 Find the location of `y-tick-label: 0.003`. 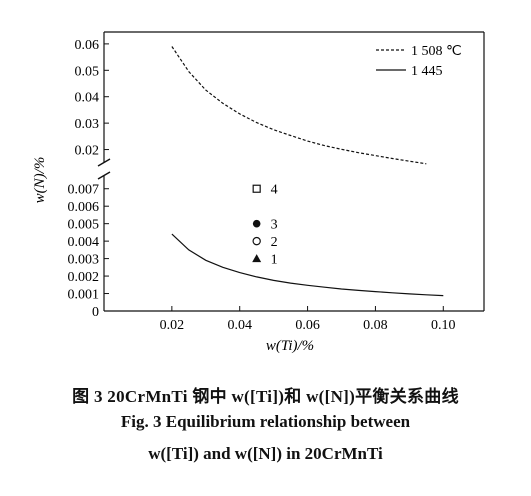

y-tick-label: 0.003 is located at coordinates (84, 260).